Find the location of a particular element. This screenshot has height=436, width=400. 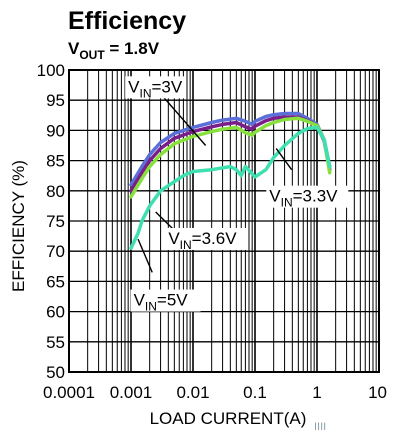

y-tick-label: 60 is located at coordinates (55, 312).